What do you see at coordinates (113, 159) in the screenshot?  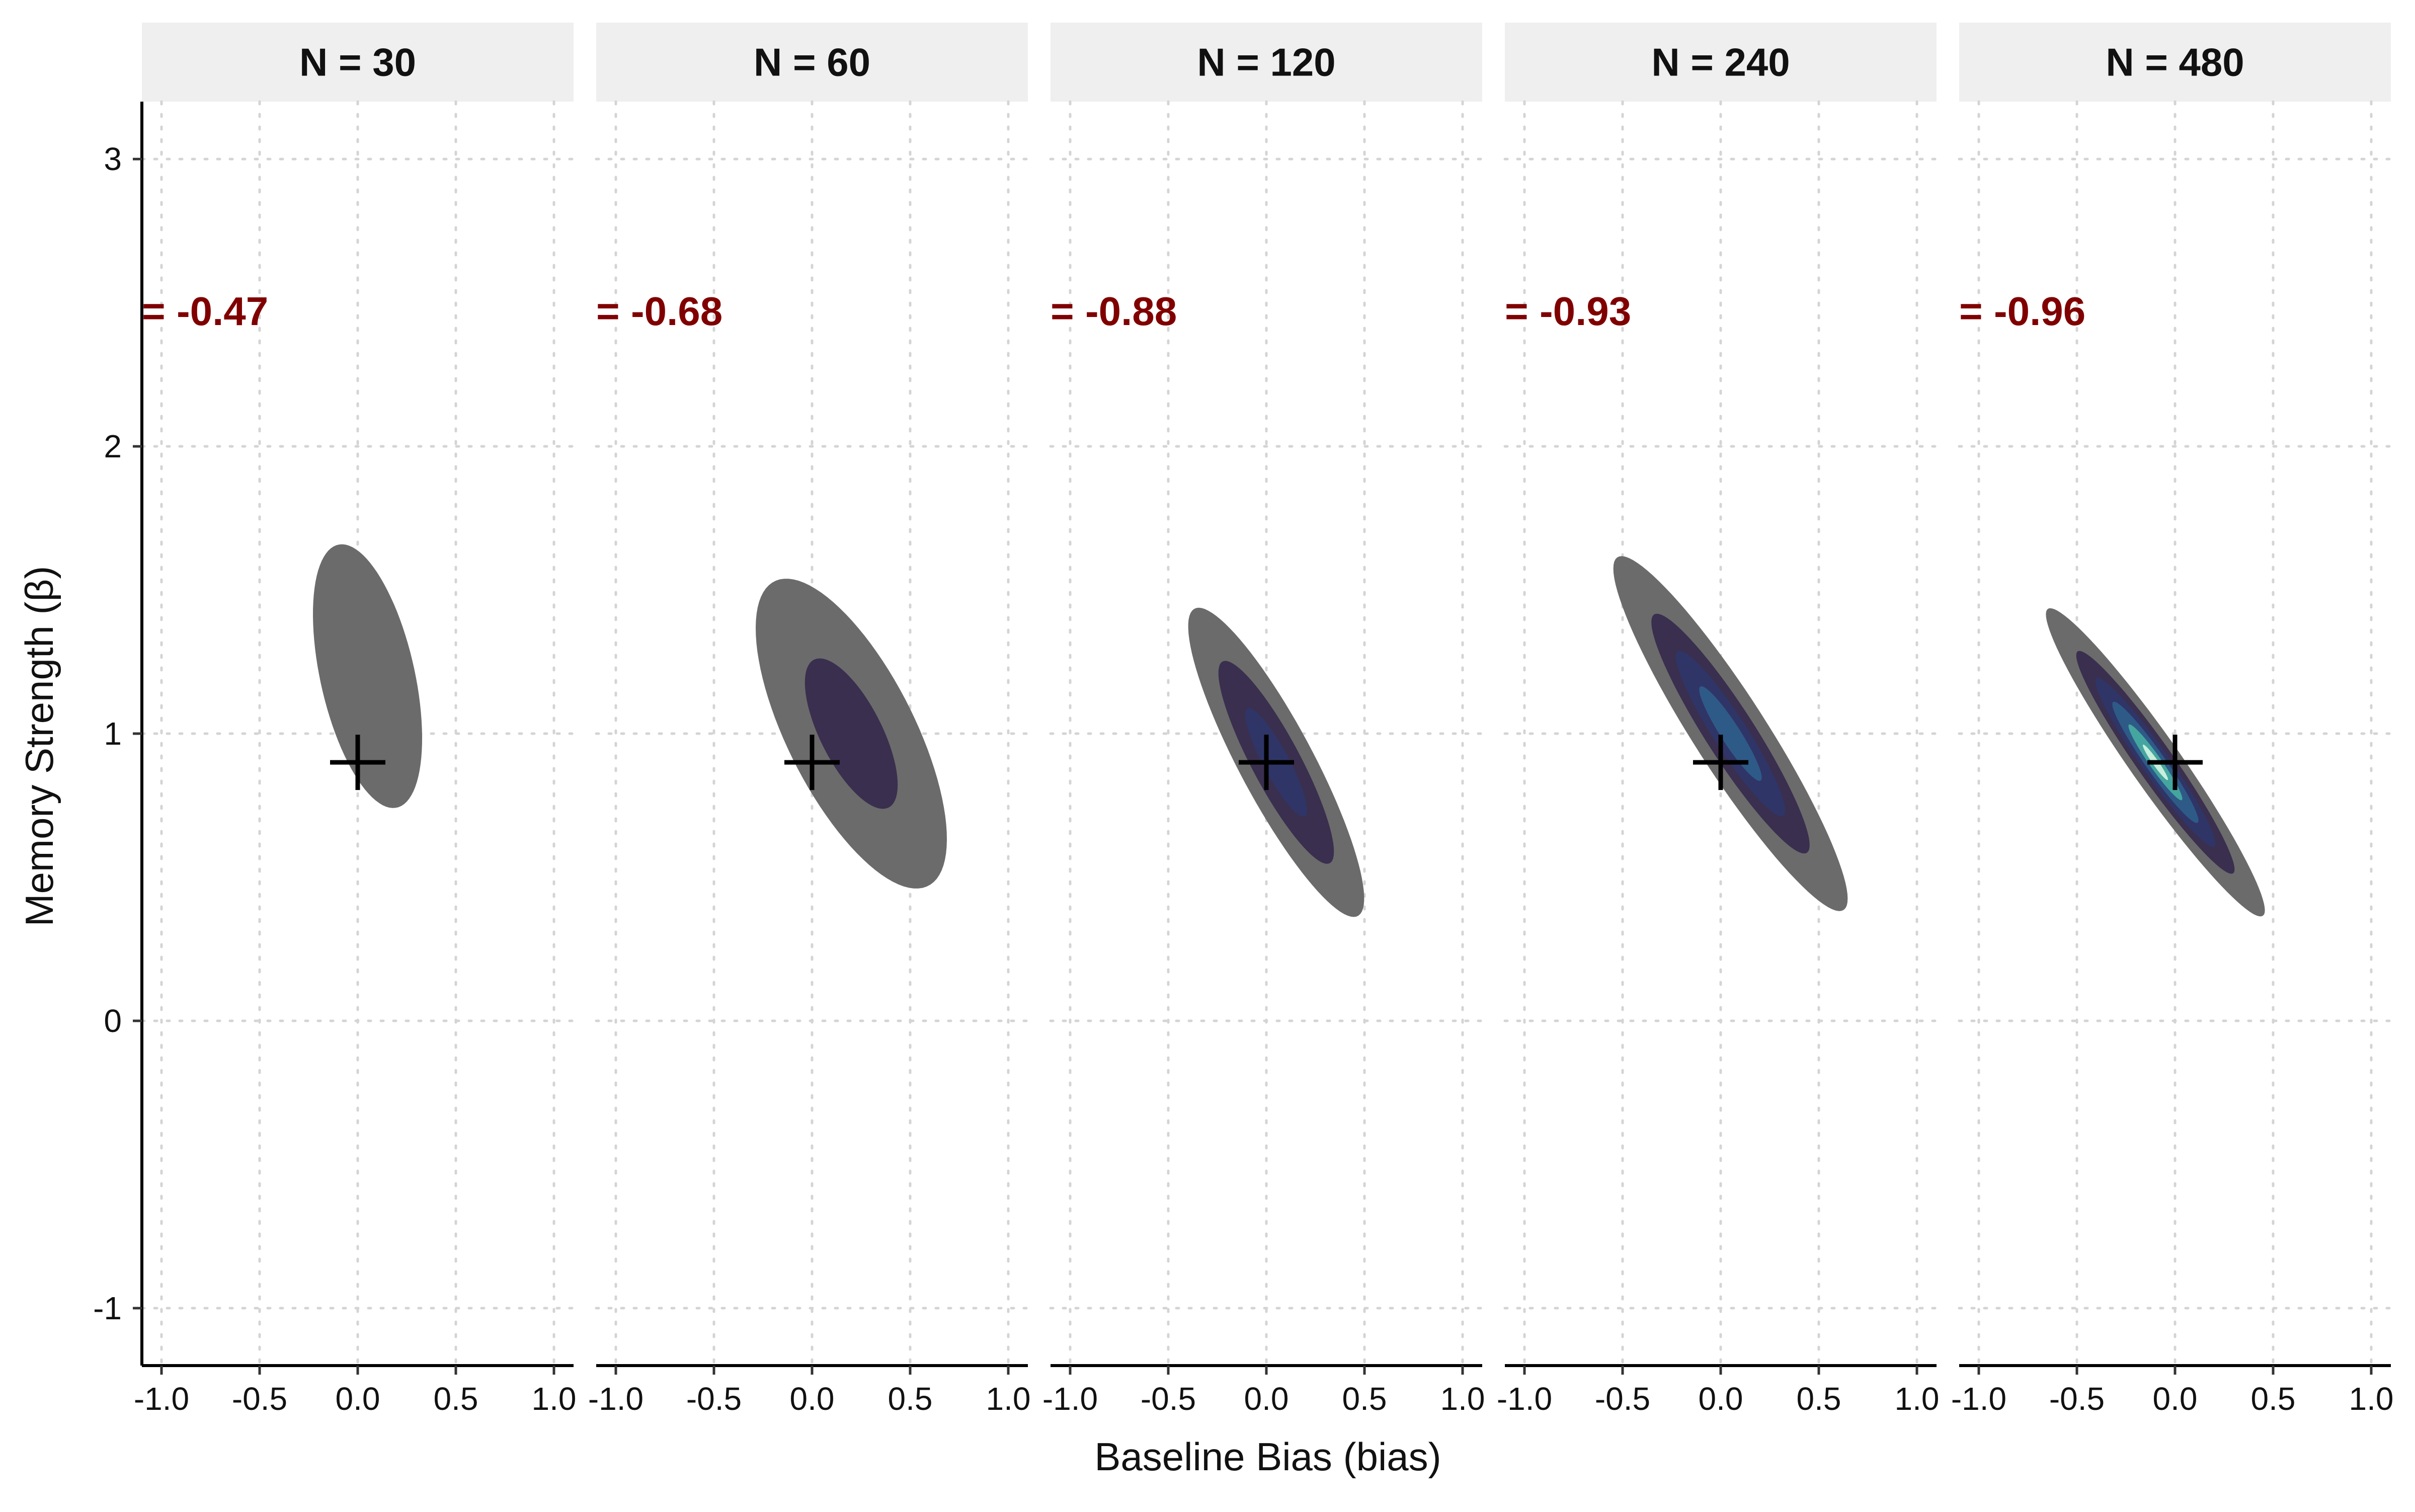 I see `y-tick-label: 3` at bounding box center [113, 159].